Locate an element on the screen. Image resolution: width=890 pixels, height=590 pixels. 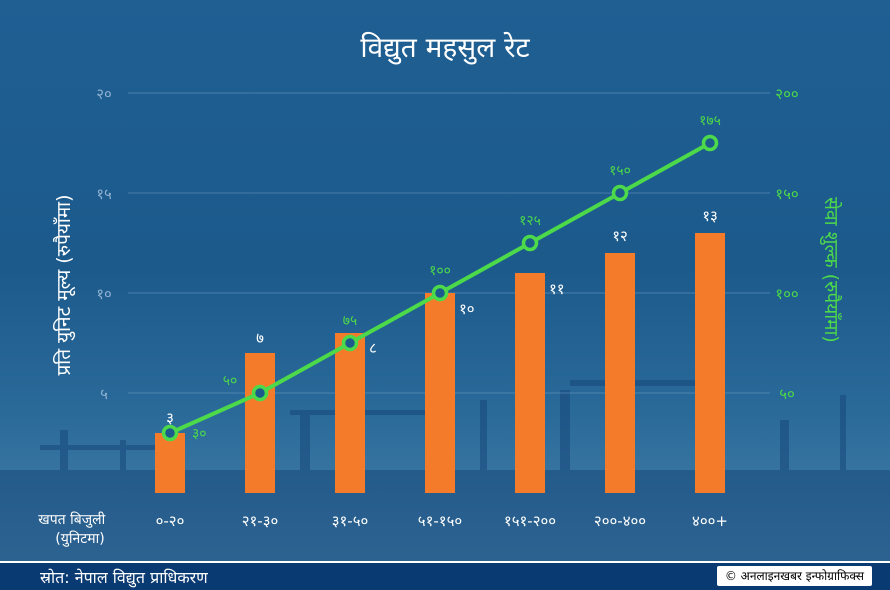
left-tick-label: १० is located at coordinates (104, 294).